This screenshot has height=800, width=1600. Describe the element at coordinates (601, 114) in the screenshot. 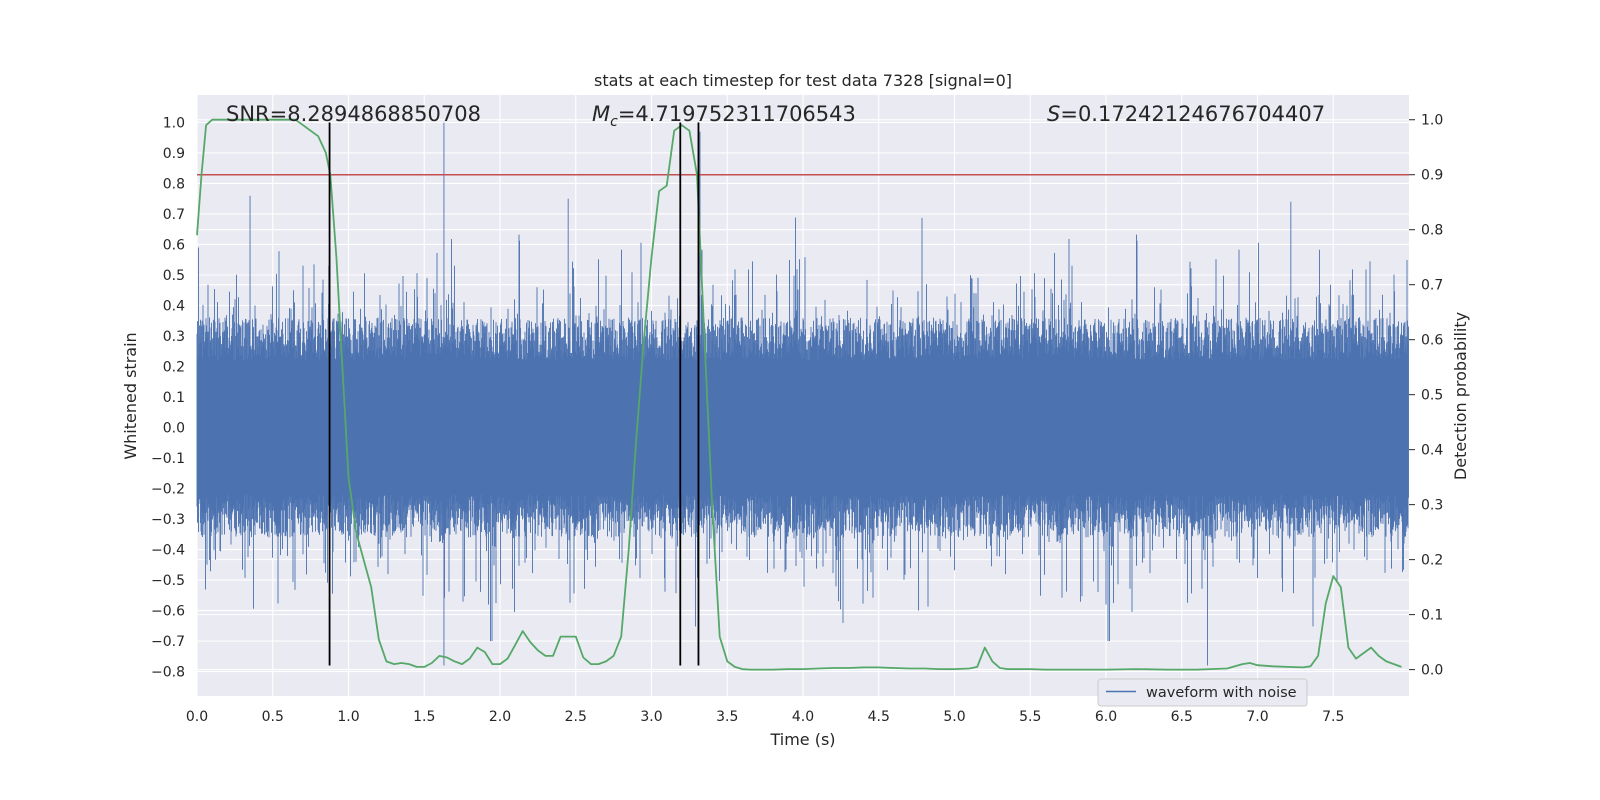

I see `chirp-mass-symbol: M` at that location.